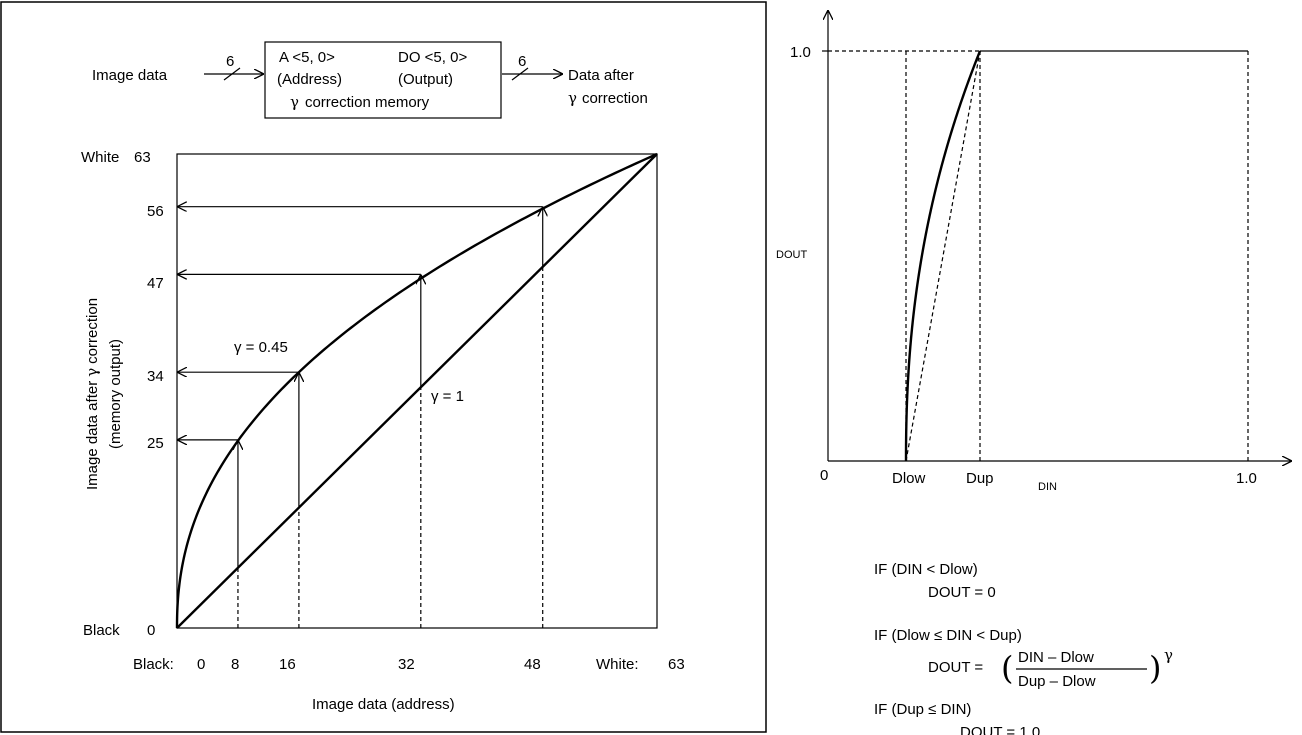 The image size is (1302, 735). I want to click on input-bits-label: 6, so click(230, 61).